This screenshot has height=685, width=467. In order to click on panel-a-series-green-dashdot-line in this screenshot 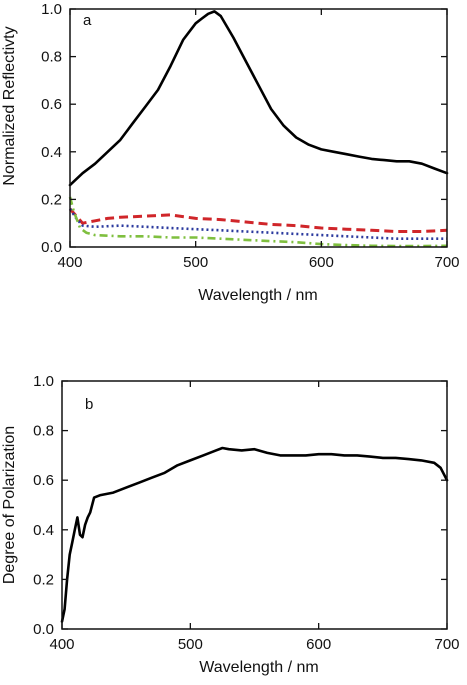, I will do `click(258, 222)`.